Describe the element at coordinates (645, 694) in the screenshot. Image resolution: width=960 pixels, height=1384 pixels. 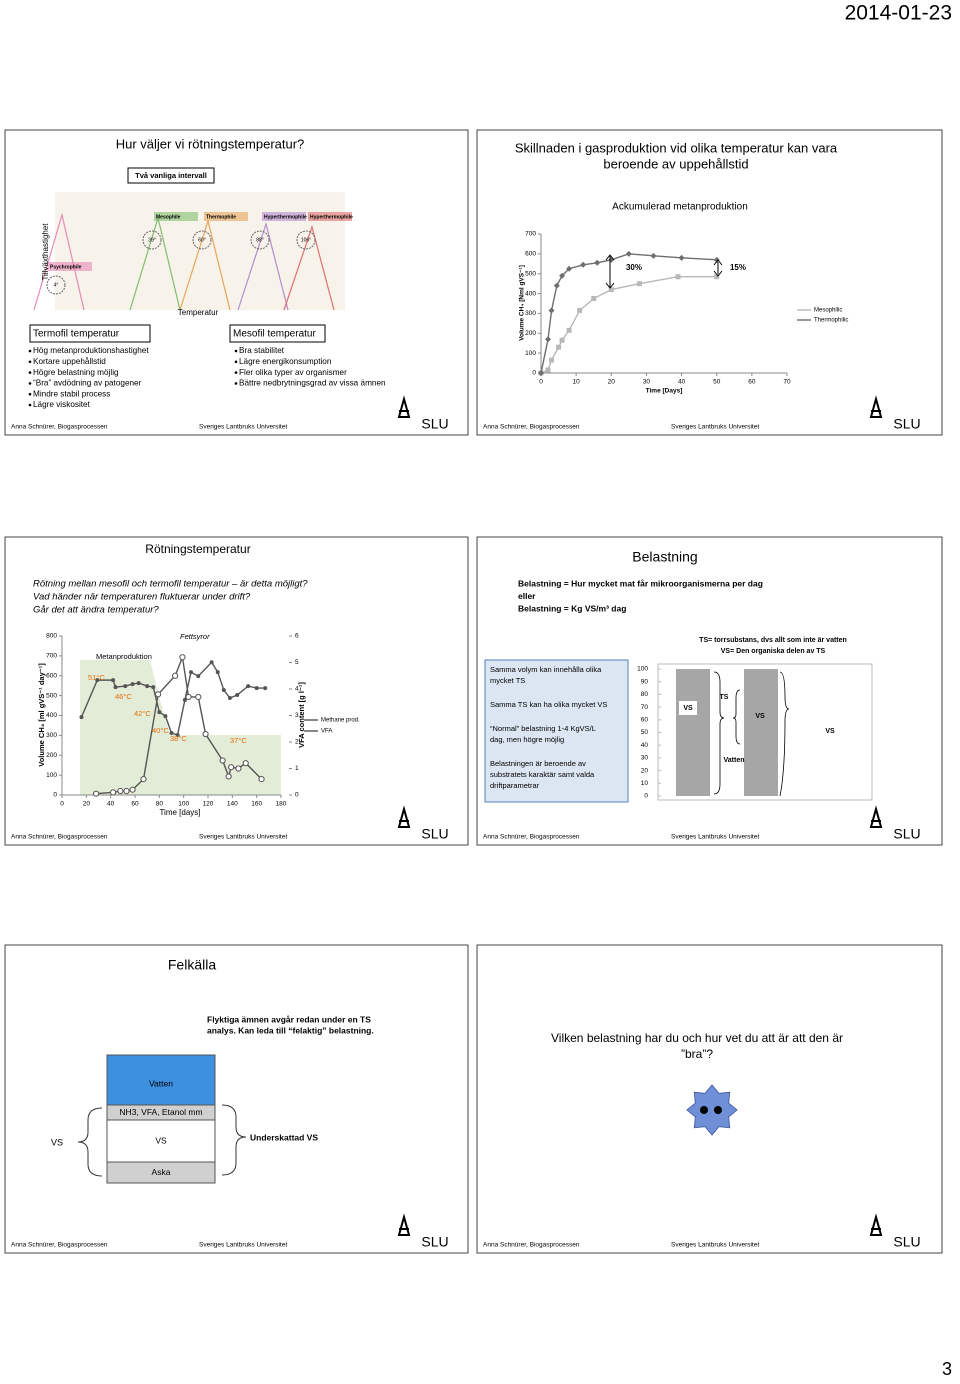
I see `y-tick-label: 80` at that location.